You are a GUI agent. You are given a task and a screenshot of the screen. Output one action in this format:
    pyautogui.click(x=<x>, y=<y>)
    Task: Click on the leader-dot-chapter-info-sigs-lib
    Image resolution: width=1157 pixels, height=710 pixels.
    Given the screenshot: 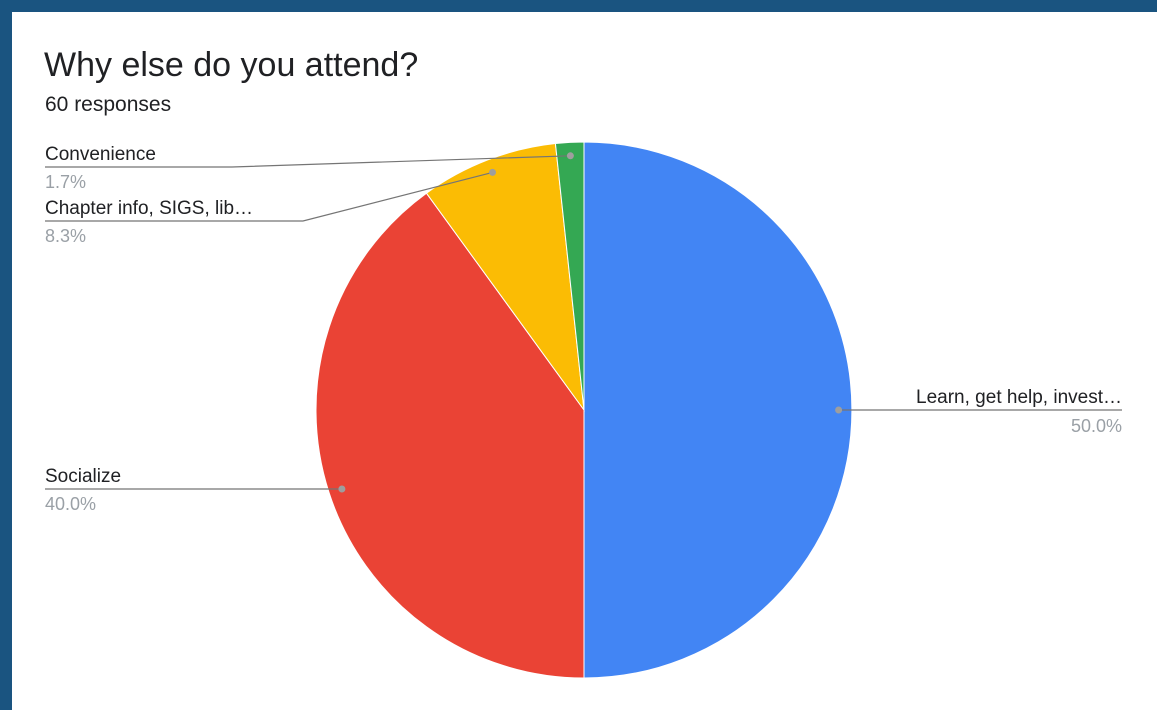 What is the action you would take?
    pyautogui.click(x=492, y=172)
    